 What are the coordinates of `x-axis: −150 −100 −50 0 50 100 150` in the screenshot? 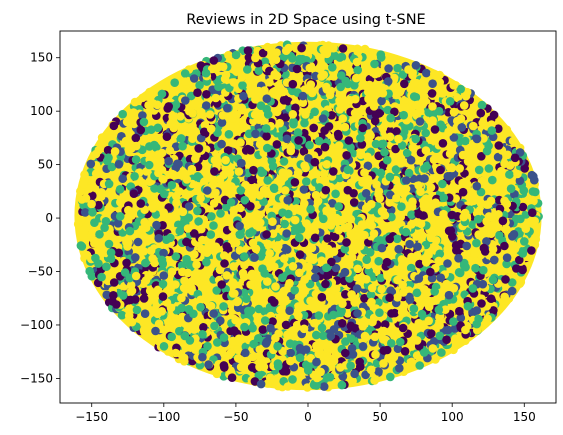 It's located at (305, 413).